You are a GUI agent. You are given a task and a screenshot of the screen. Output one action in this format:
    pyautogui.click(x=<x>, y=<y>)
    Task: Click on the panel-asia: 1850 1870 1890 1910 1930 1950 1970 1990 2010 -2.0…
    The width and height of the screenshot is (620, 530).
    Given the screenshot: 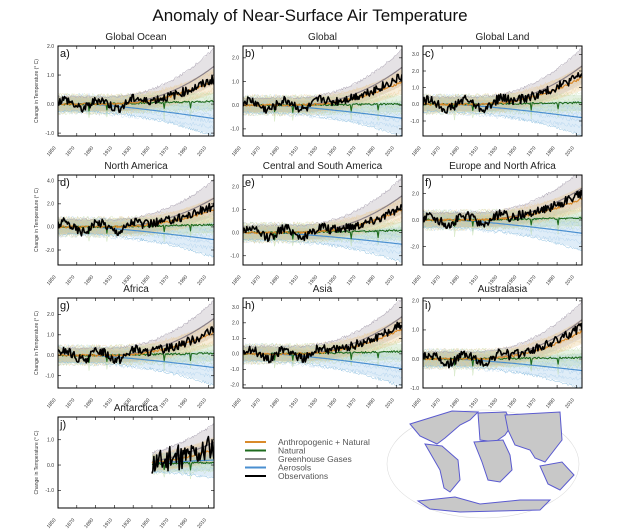 What is the action you would take?
    pyautogui.click(x=316, y=347)
    